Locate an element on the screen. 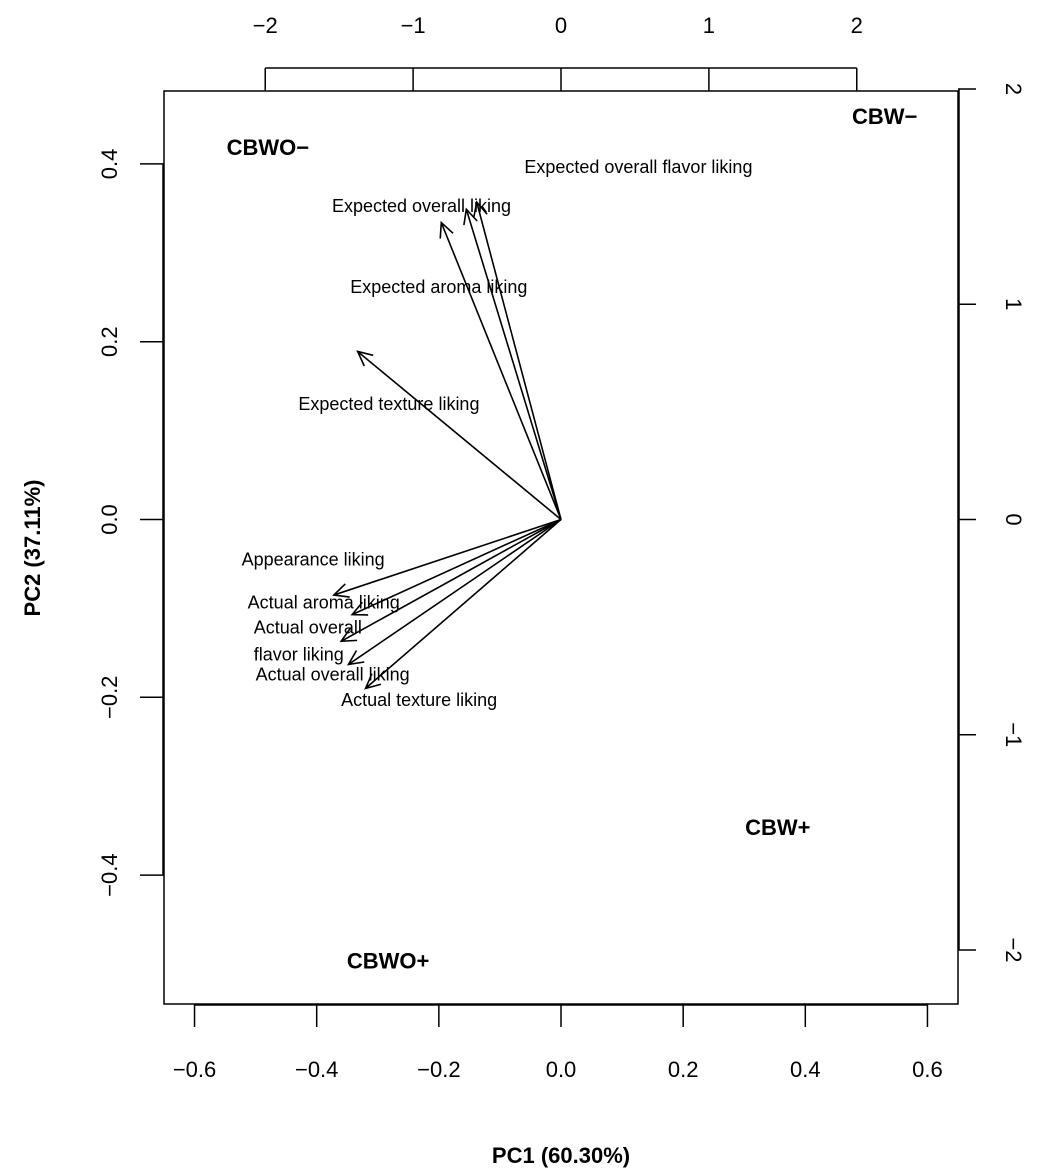  right-axis: −2 −1 0 1 2 is located at coordinates (992, 523).